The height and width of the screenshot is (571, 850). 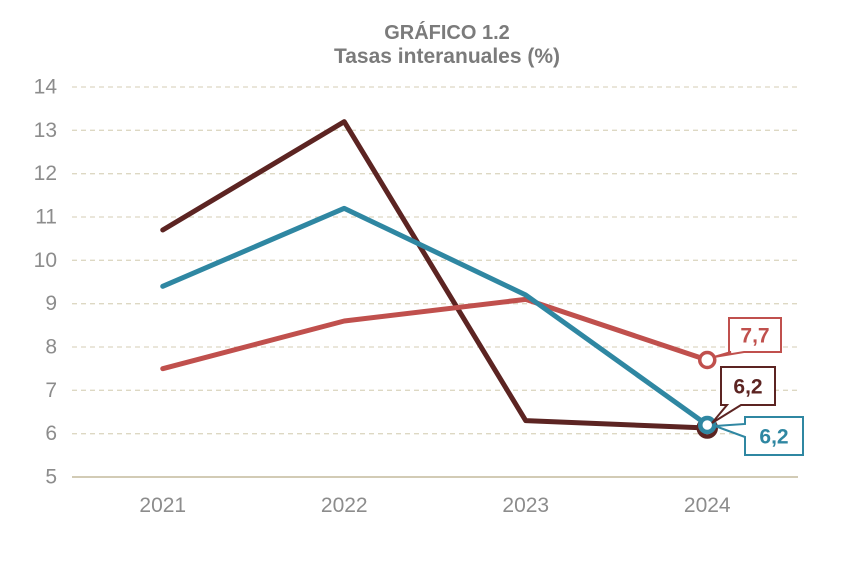 I want to click on y-tick-label-8: 8, so click(x=51, y=347).